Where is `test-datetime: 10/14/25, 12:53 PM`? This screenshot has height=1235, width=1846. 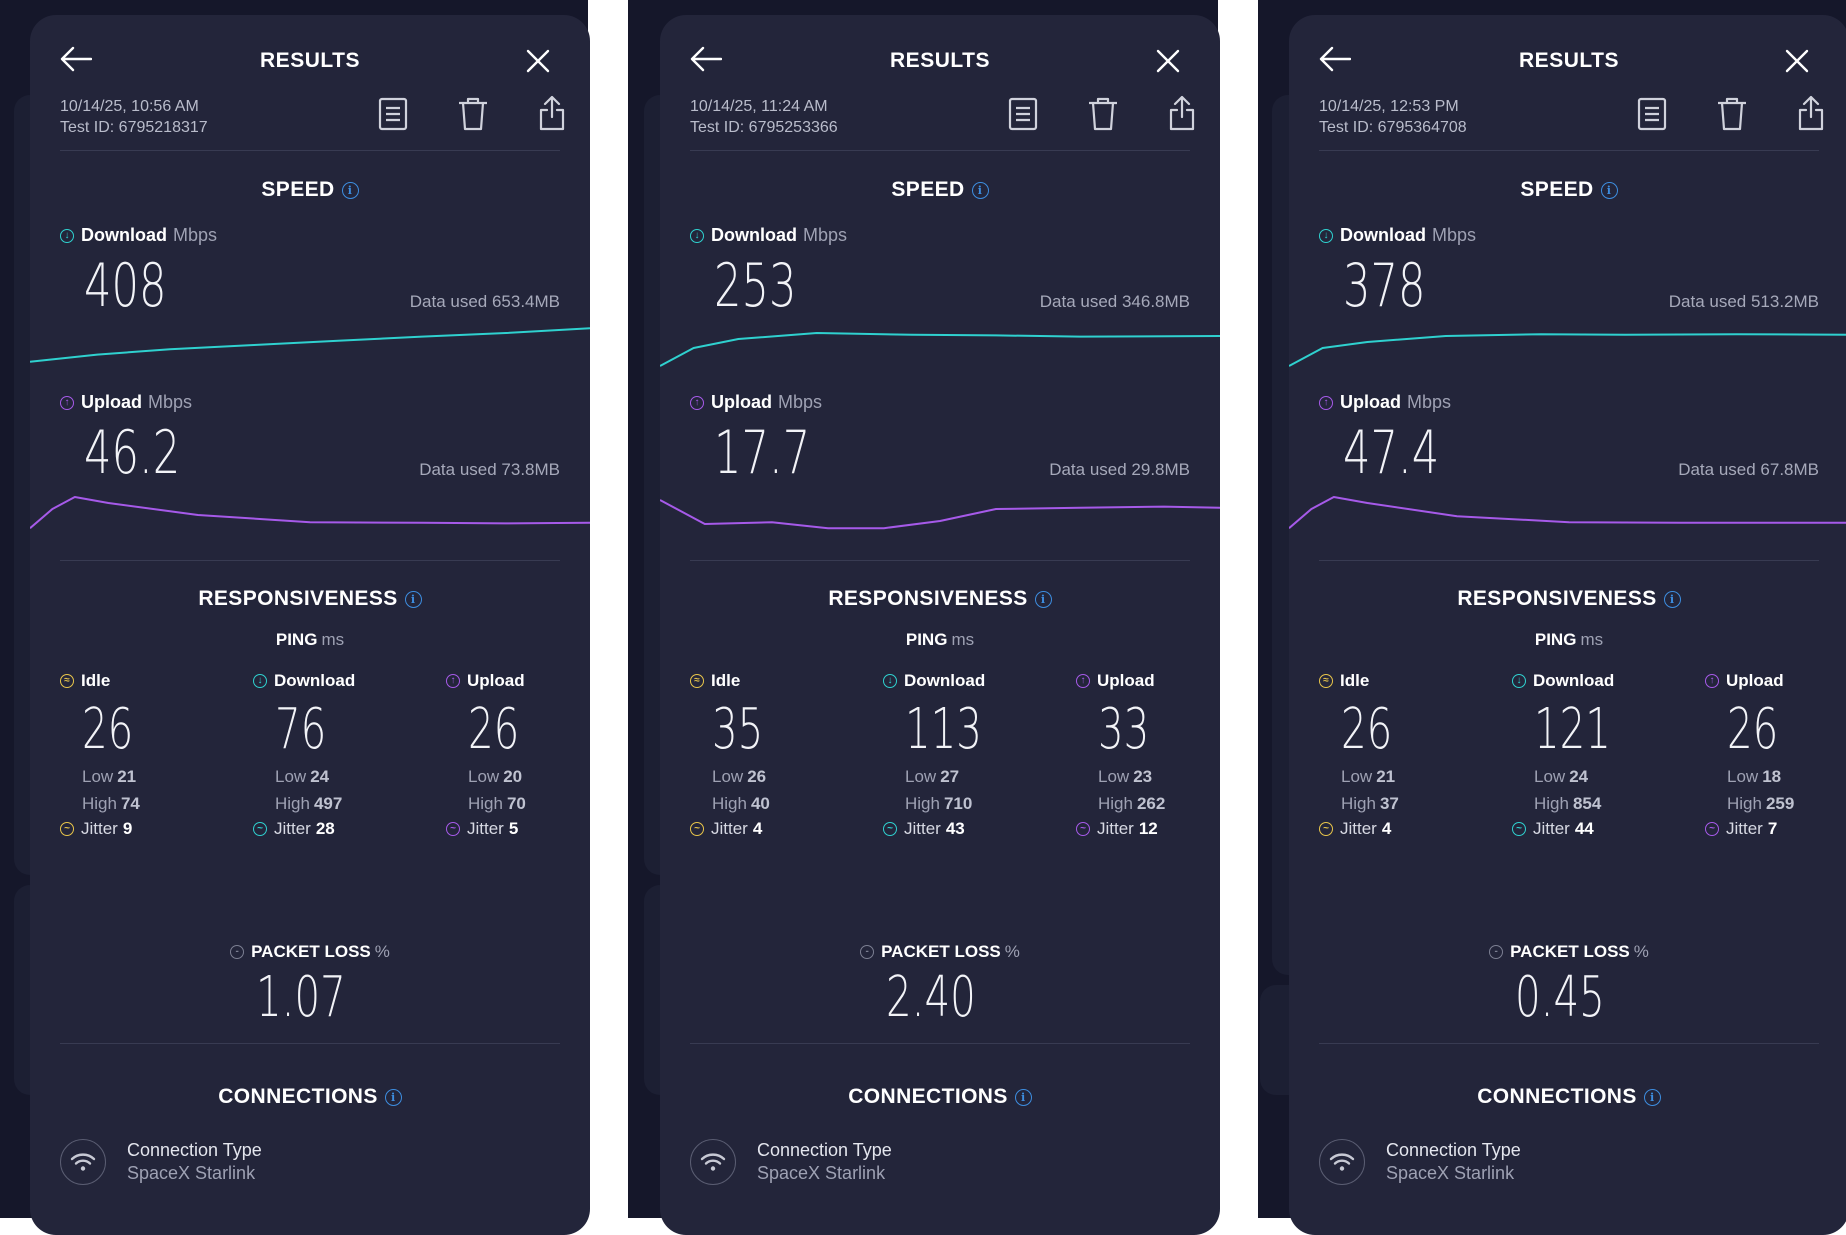 test-datetime: 10/14/25, 12:53 PM is located at coordinates (1389, 106).